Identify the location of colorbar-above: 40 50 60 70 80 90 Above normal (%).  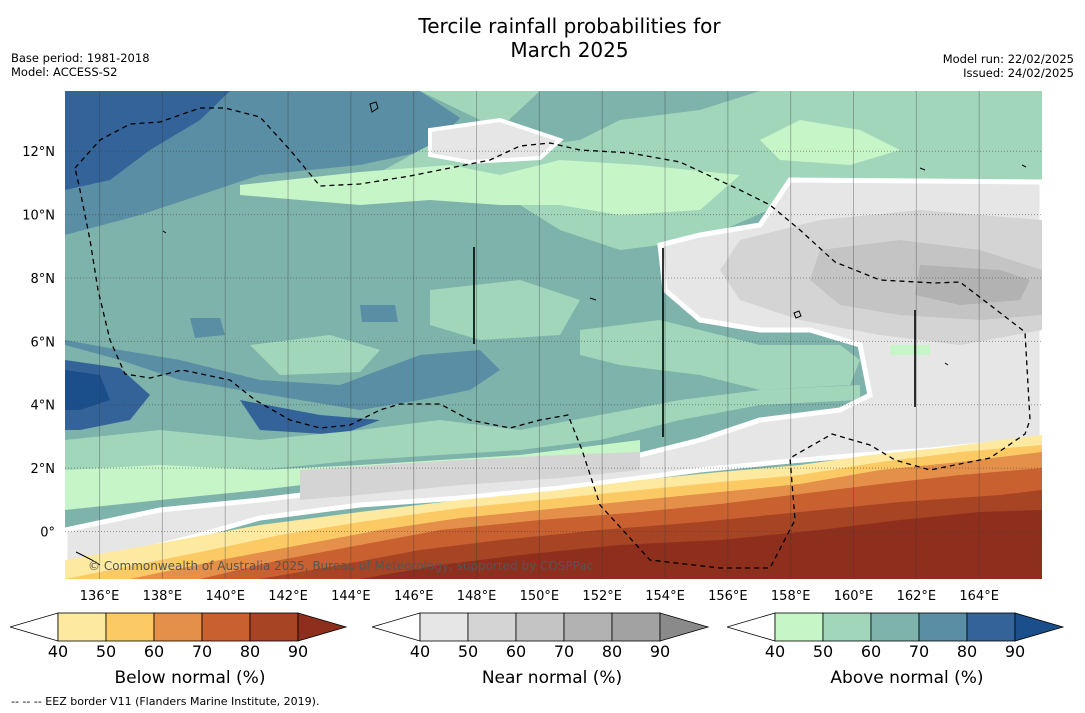
(906, 660).